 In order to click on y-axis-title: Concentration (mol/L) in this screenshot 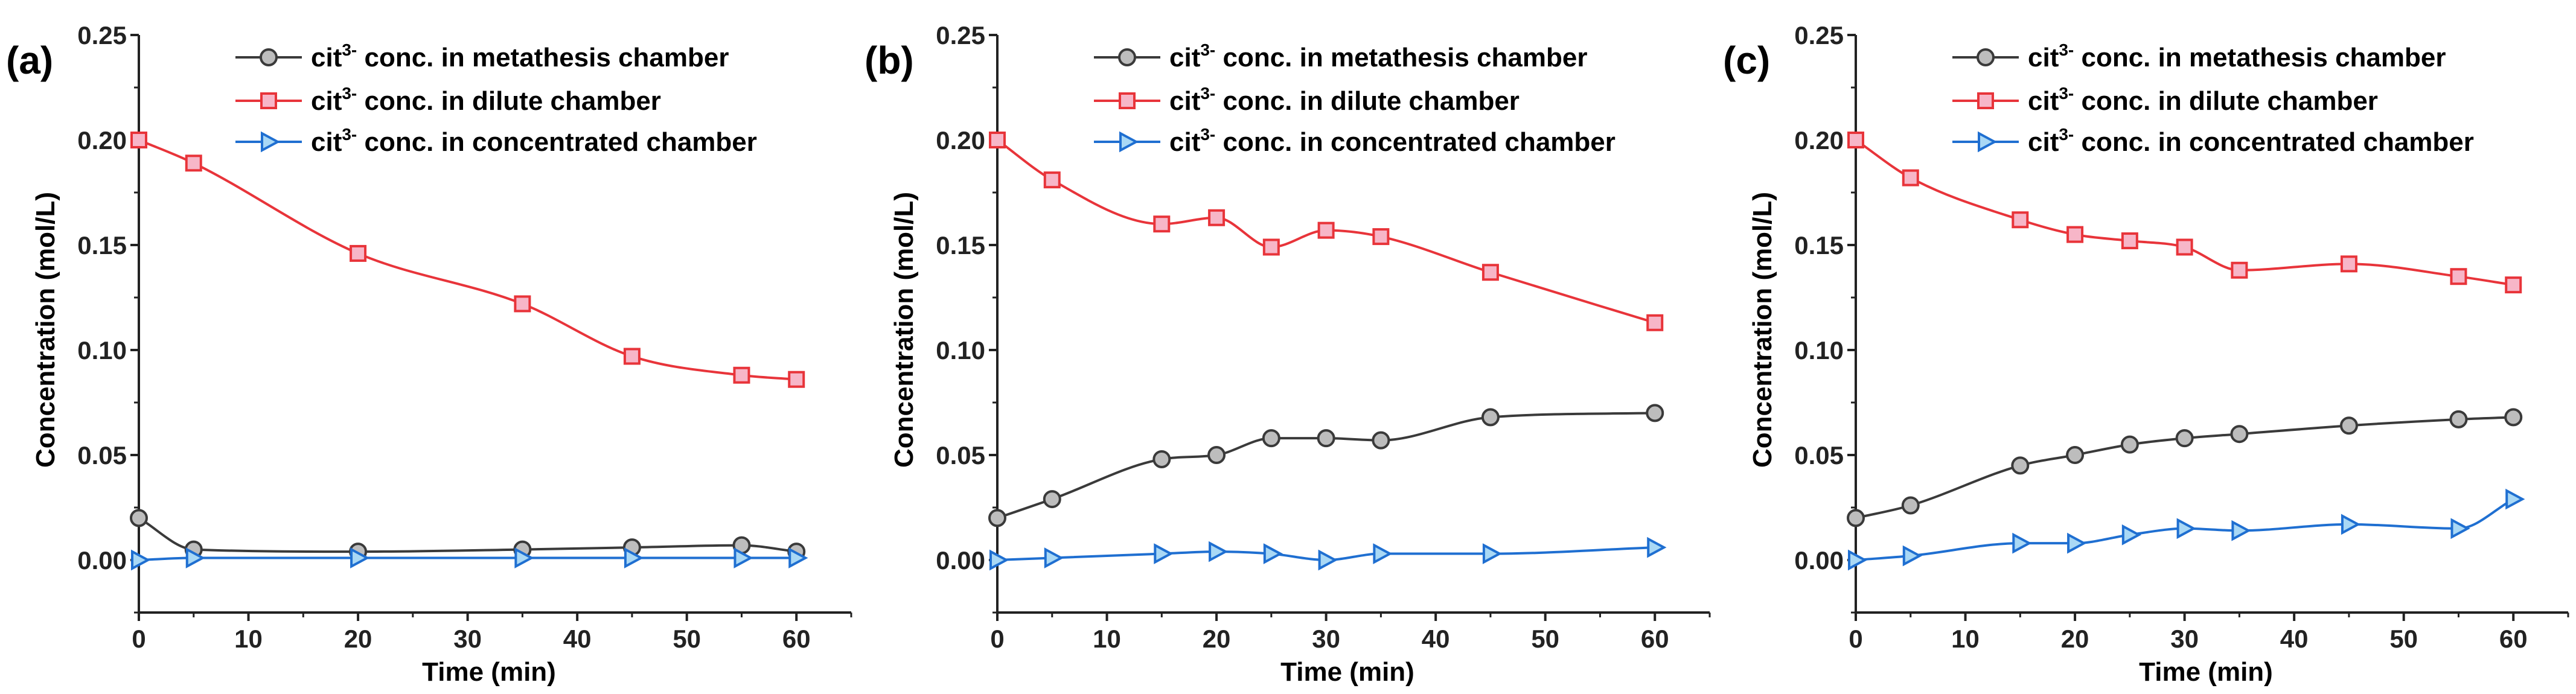, I will do `click(904, 330)`.